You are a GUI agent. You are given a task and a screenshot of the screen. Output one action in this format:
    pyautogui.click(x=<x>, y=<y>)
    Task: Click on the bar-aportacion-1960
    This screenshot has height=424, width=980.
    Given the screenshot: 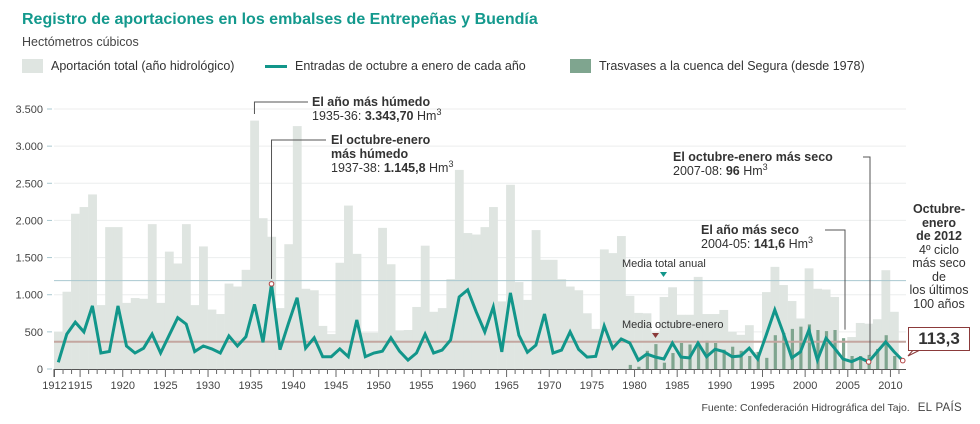 What is the action you would take?
    pyautogui.click(x=468, y=301)
    